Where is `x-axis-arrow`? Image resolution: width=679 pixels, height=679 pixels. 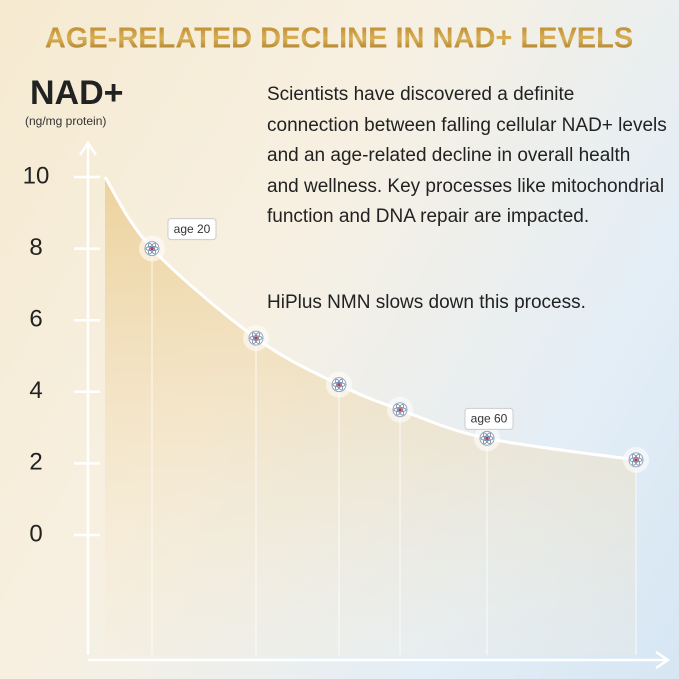 x-axis-arrow is located at coordinates (663, 660).